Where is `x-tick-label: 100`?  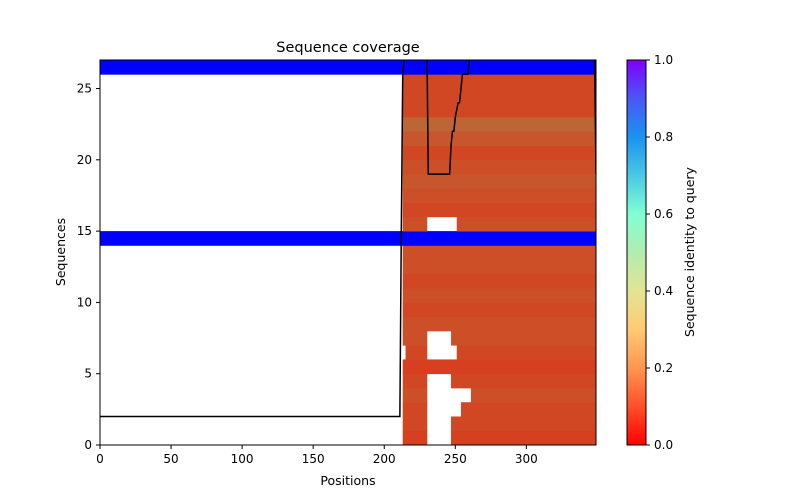 x-tick-label: 100 is located at coordinates (242, 459).